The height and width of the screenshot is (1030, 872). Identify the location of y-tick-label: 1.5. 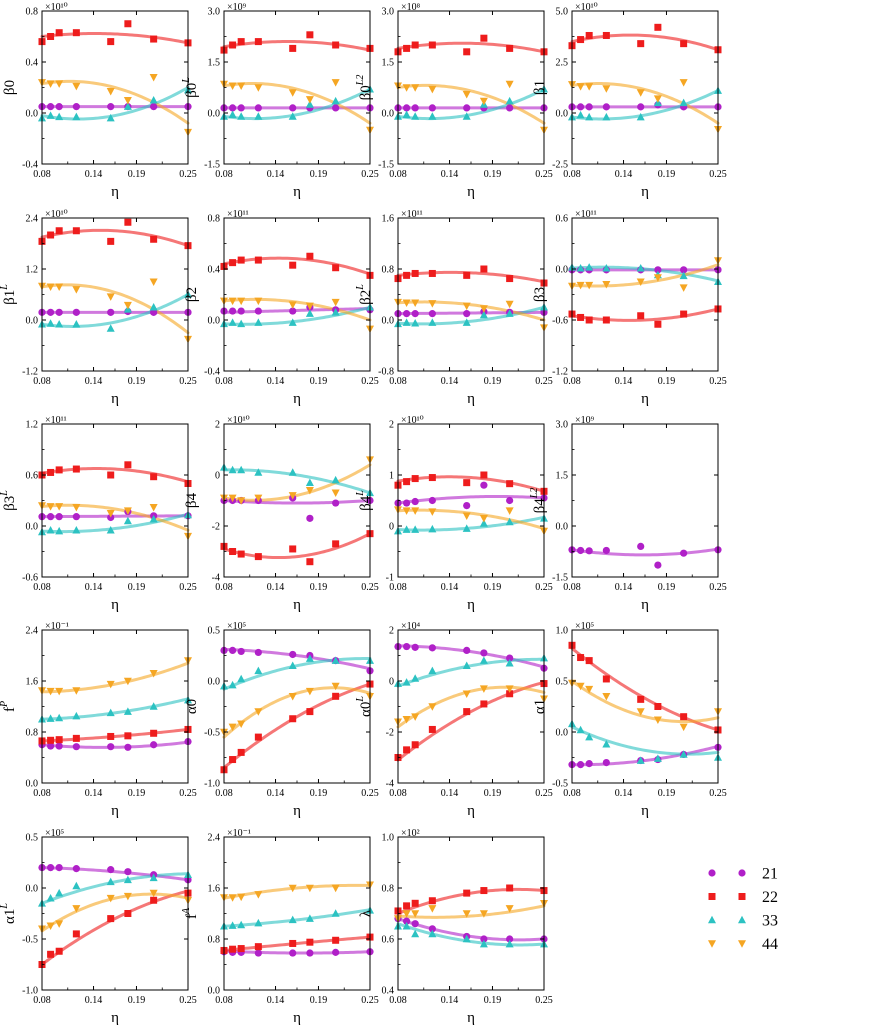
(214, 63).